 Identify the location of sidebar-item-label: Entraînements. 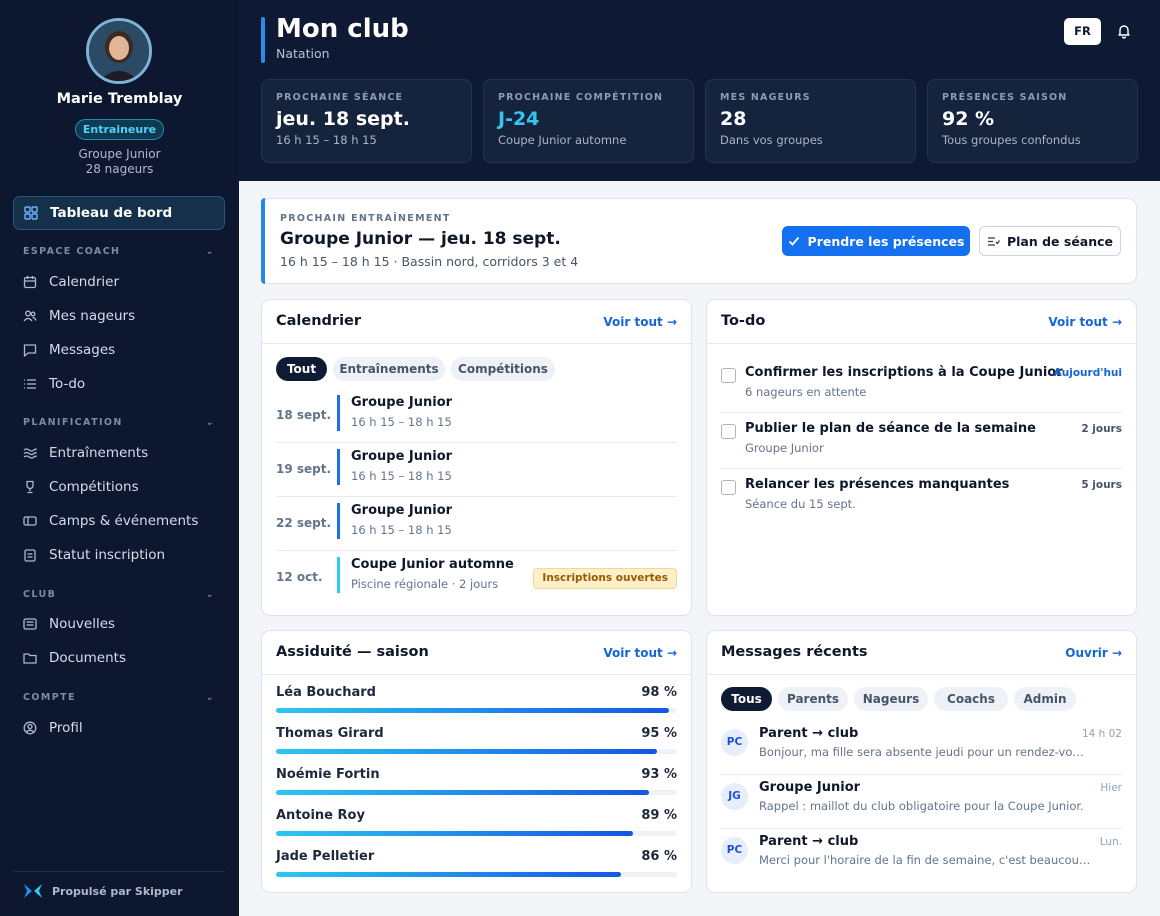
(99, 453).